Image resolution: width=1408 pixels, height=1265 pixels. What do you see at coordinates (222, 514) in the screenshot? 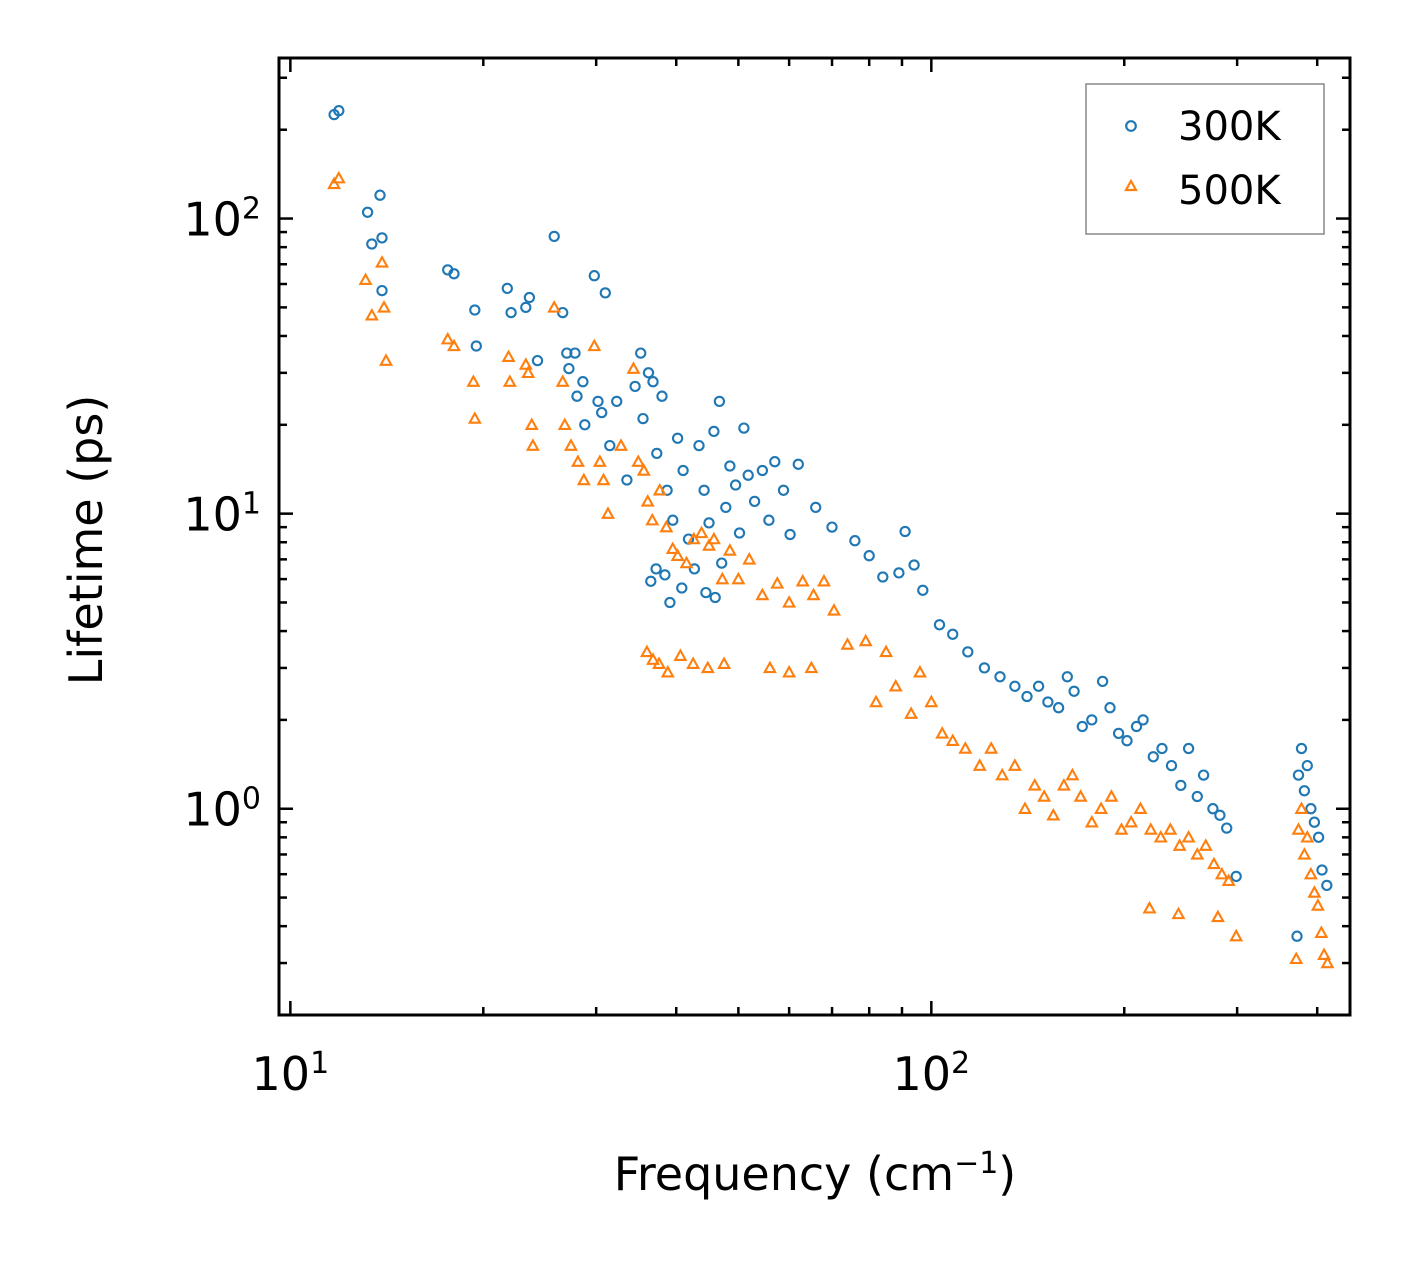
I see `y-tick-label: 101` at bounding box center [222, 514].